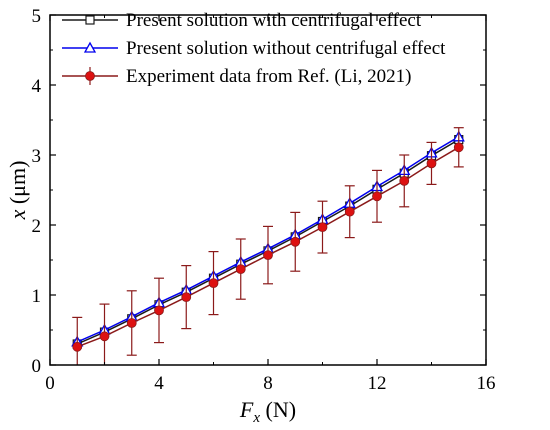  Describe the element at coordinates (37, 86) in the screenshot. I see `y-tick-label: 4` at that location.